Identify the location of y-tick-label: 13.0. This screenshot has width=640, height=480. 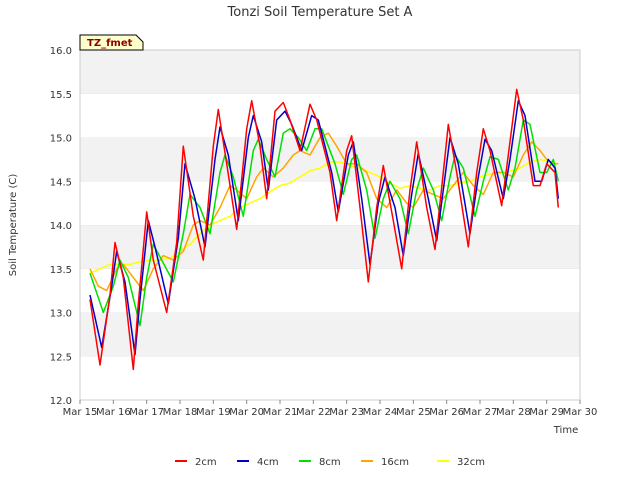
(61, 314).